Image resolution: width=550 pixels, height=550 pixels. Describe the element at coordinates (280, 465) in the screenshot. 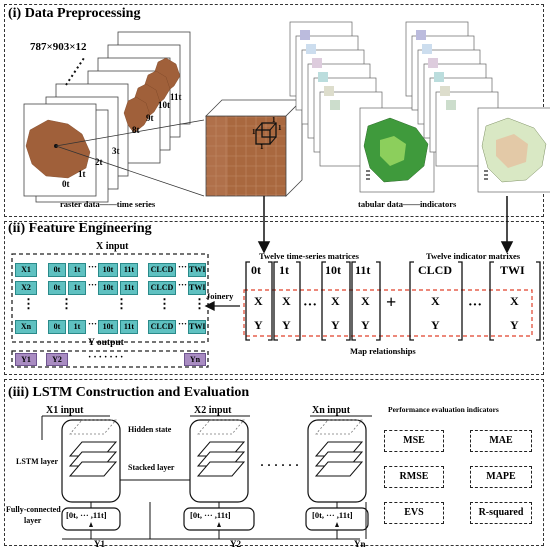

I see `units-ellipsis: · · · · · ·` at that location.